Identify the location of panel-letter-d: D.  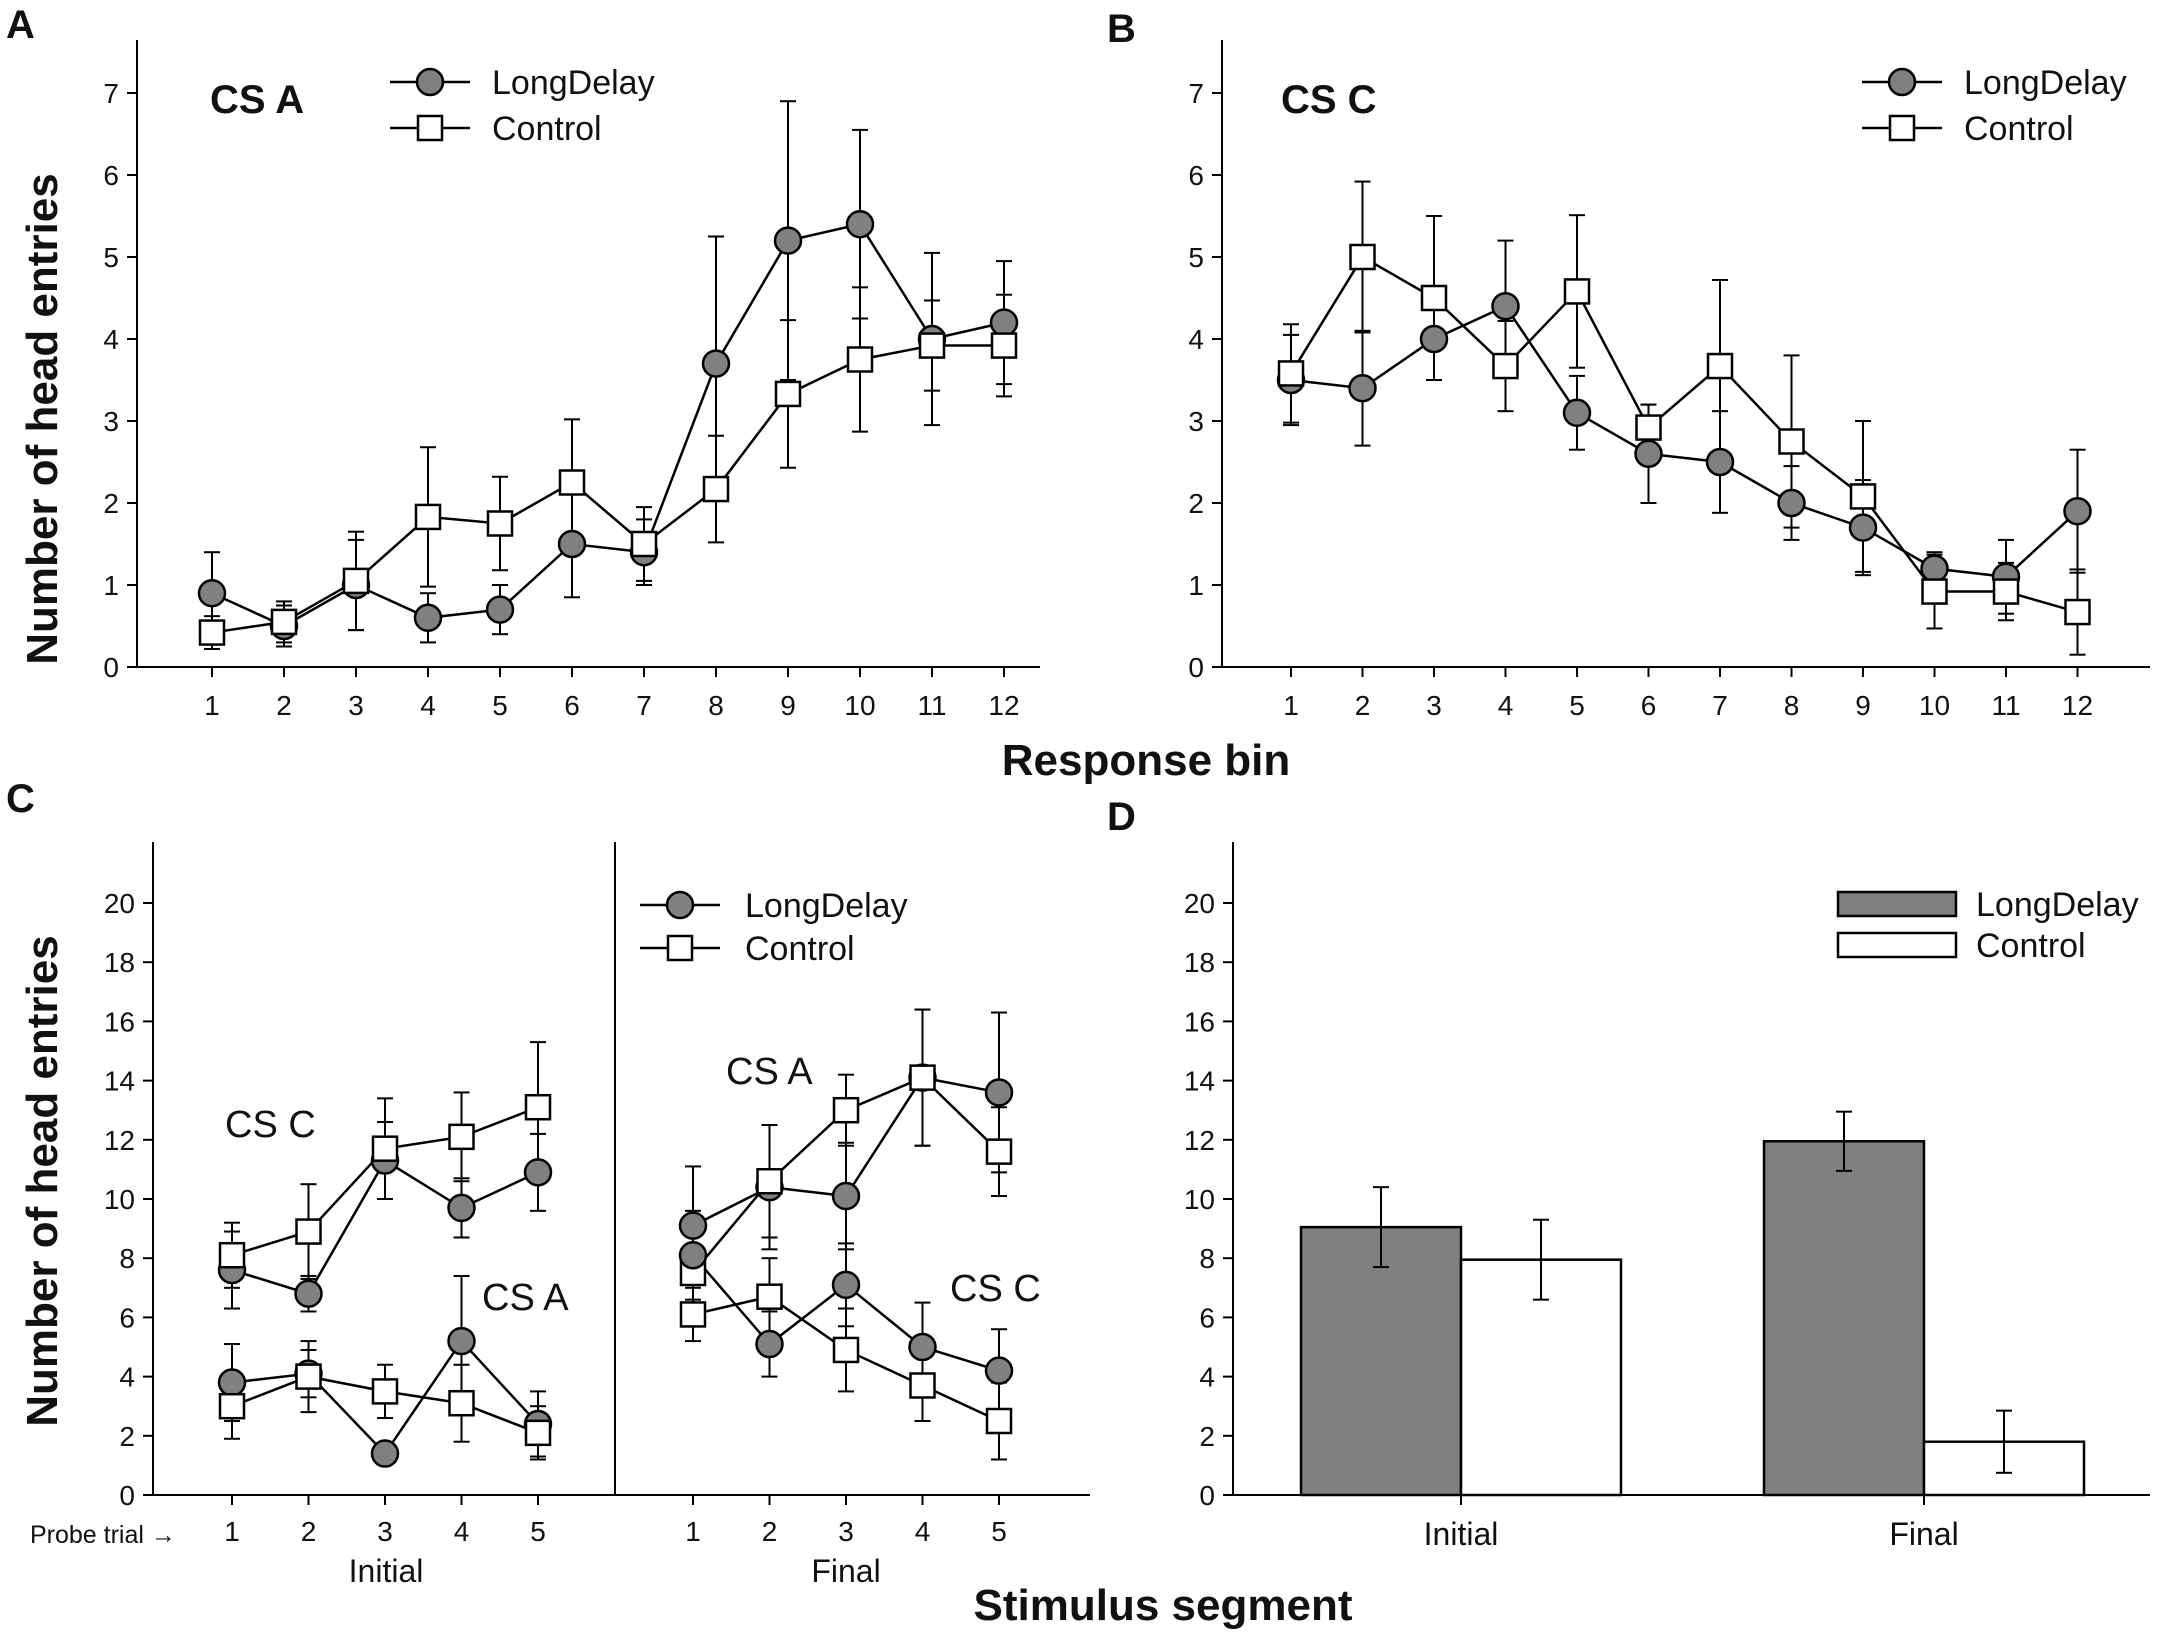
(1121, 817).